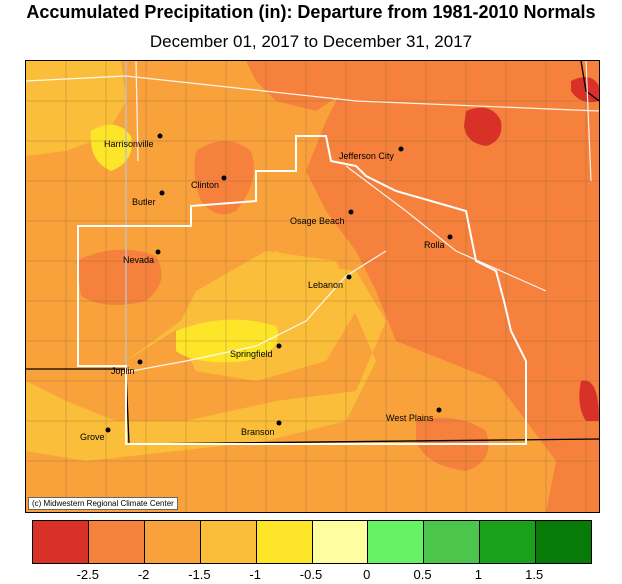 This screenshot has height=584, width=622. What do you see at coordinates (129, 144) in the screenshot?
I see `city-label-harrisonville: Harrisonville` at bounding box center [129, 144].